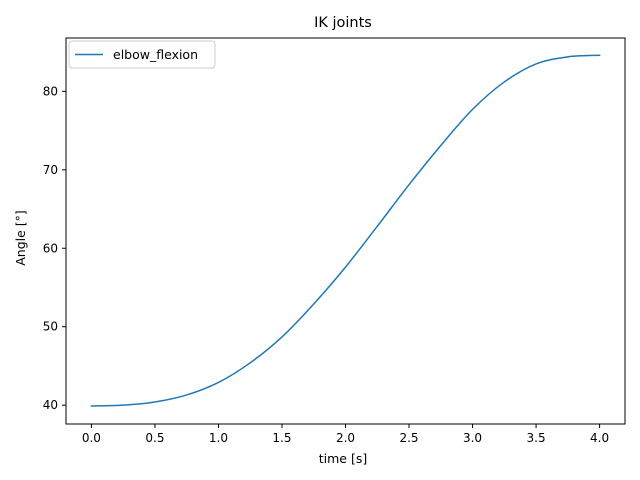  What do you see at coordinates (218, 438) in the screenshot?
I see `x-tick-label: 1.0` at bounding box center [218, 438].